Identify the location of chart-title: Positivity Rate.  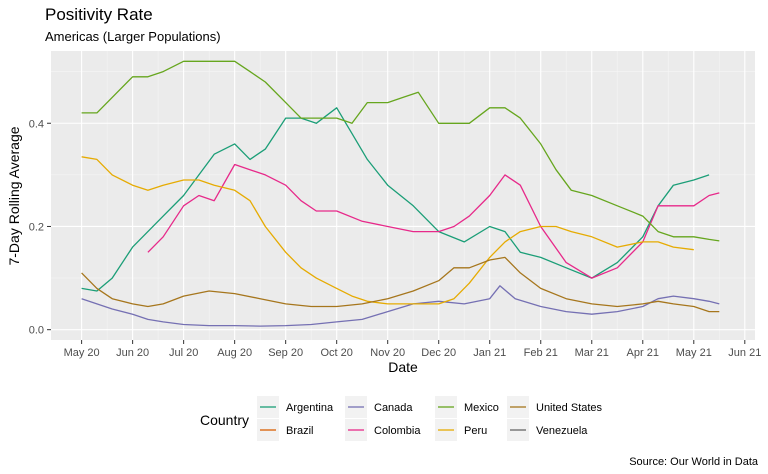
(99, 14).